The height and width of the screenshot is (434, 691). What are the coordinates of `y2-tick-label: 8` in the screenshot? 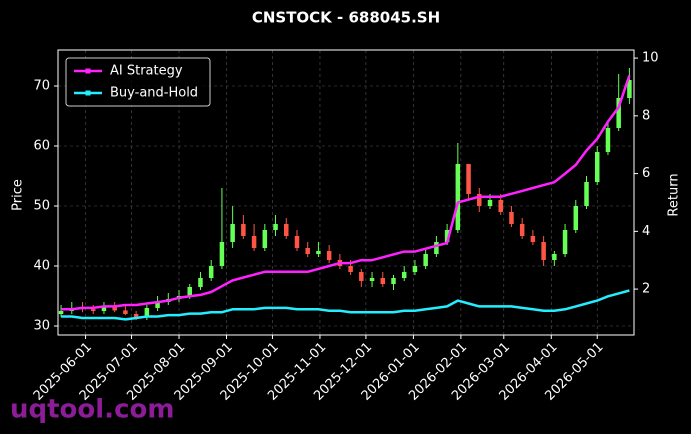 It's located at (646, 115).